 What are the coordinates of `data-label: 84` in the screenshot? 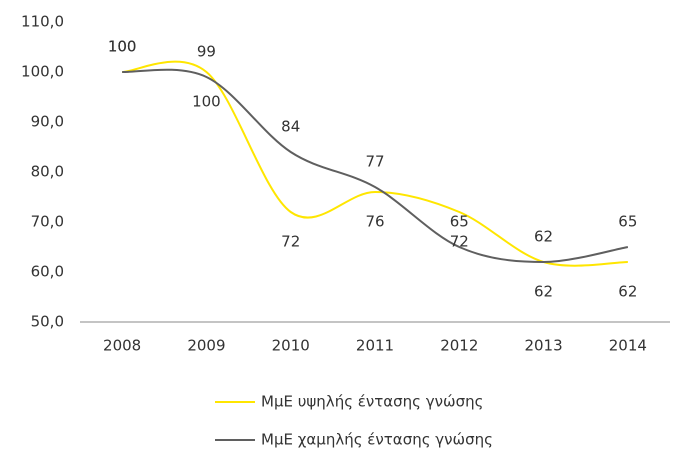 It's located at (290, 127).